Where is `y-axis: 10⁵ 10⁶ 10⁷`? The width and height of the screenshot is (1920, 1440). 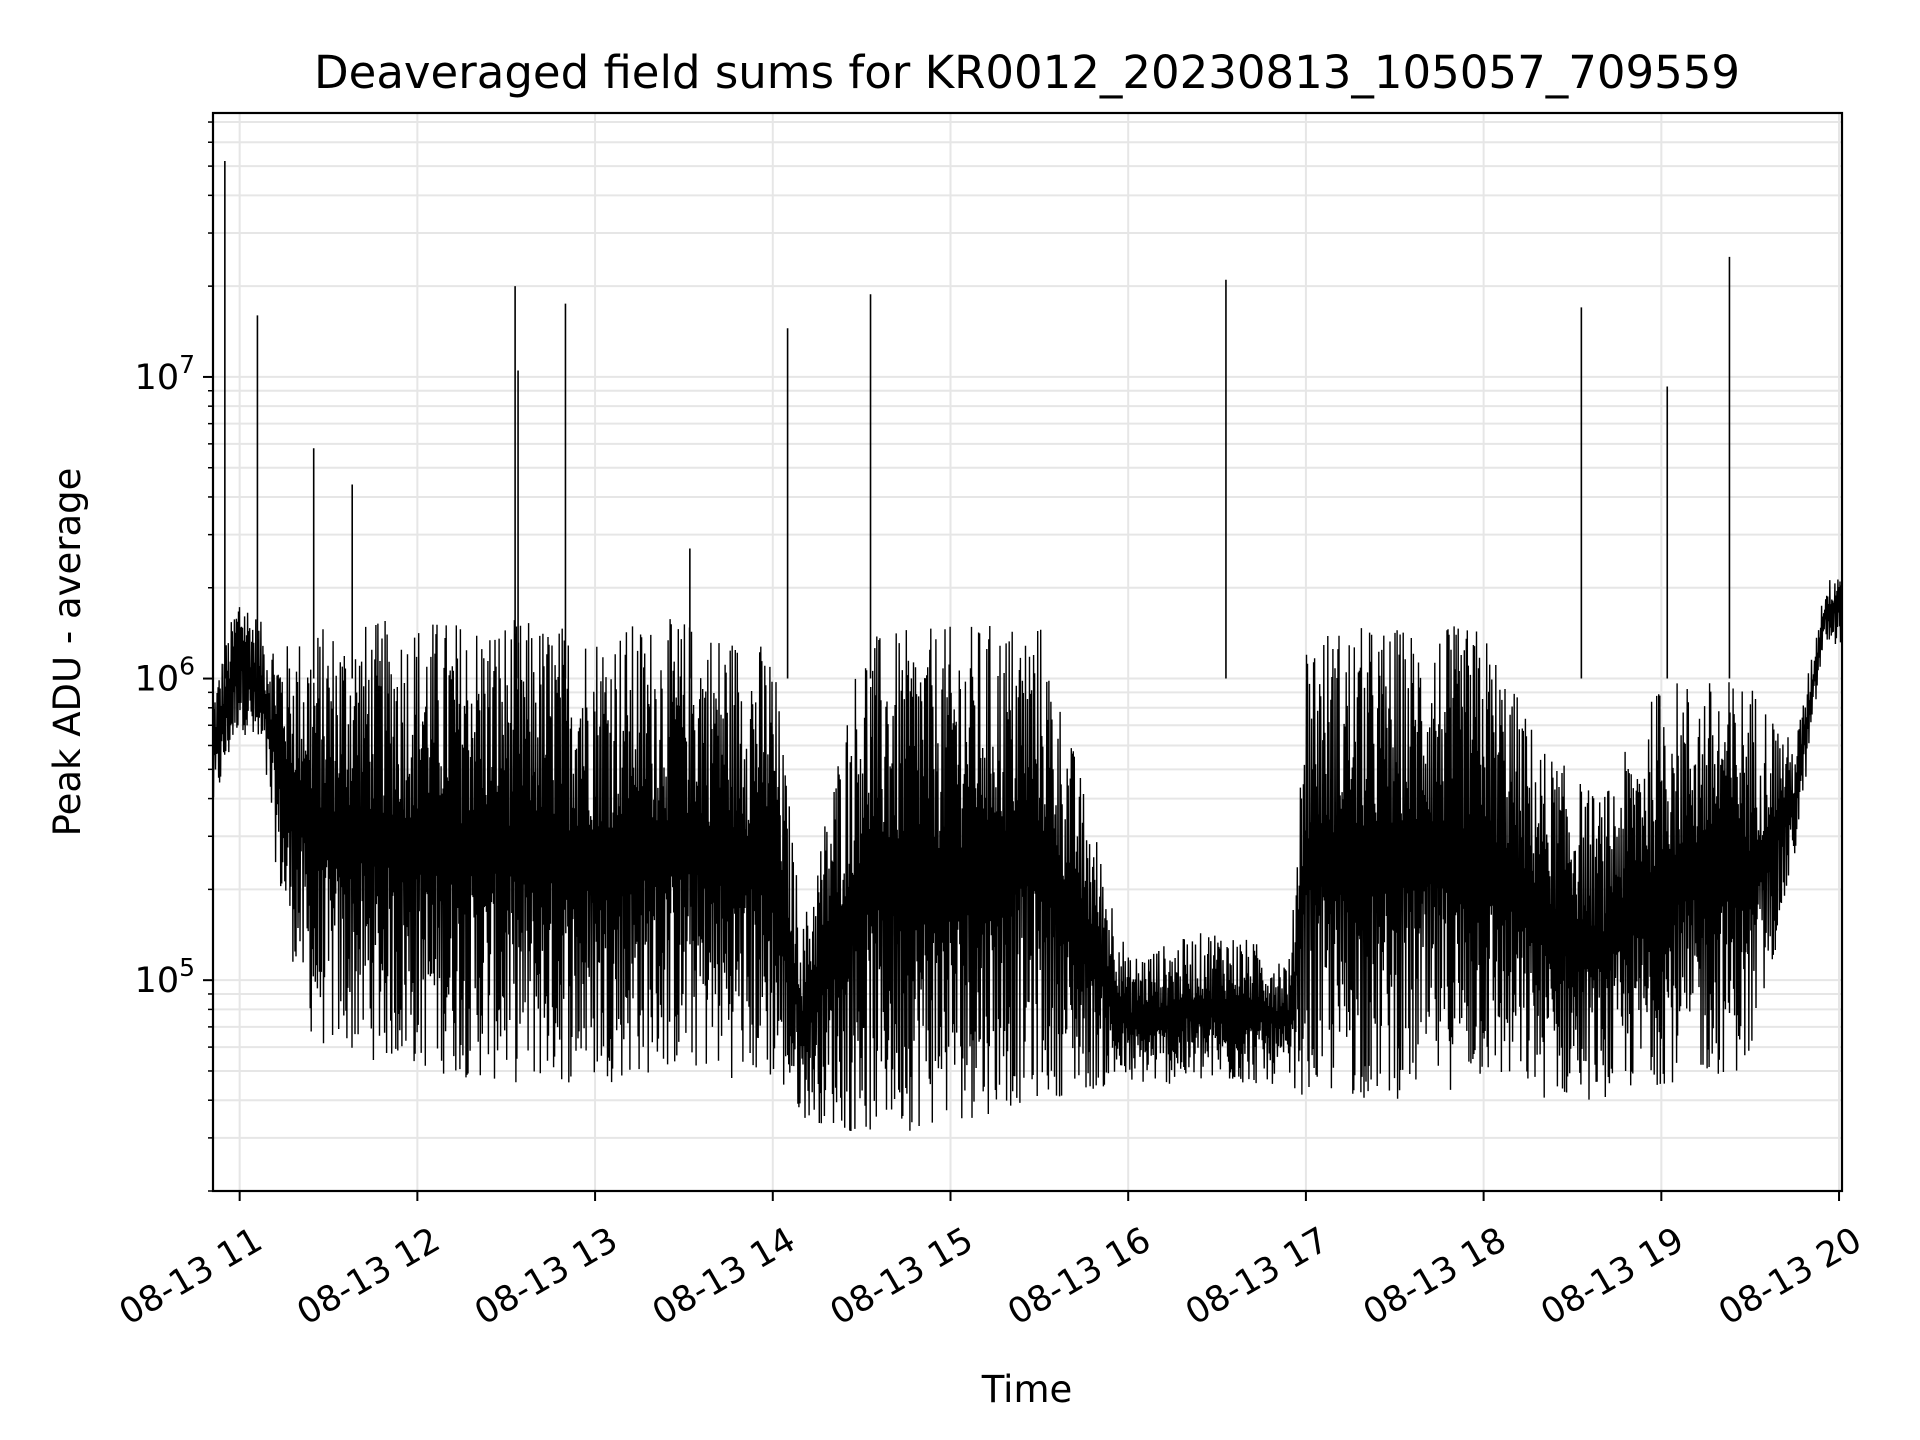
y-axis: 10⁵ 10⁶ 10⁷ is located at coordinates (174, 656).